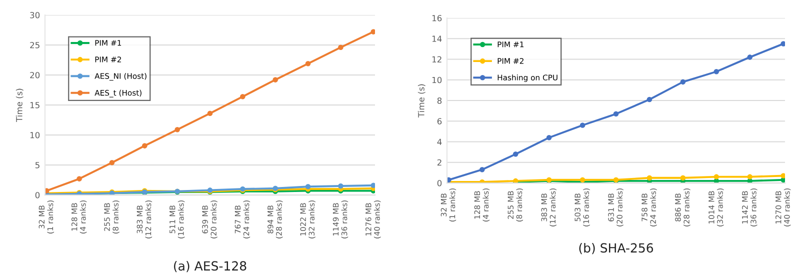  What do you see at coordinates (437, 39) in the screenshot?
I see `y-tick-label: 14` at bounding box center [437, 39].